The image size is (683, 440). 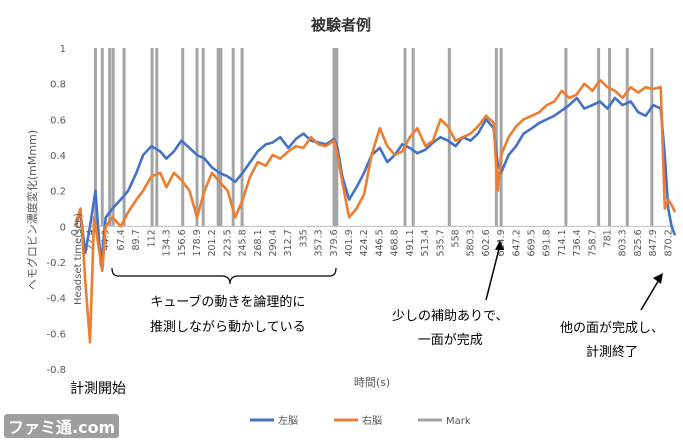 I want to click on x-tick-label: 134.3, so click(x=167, y=242).